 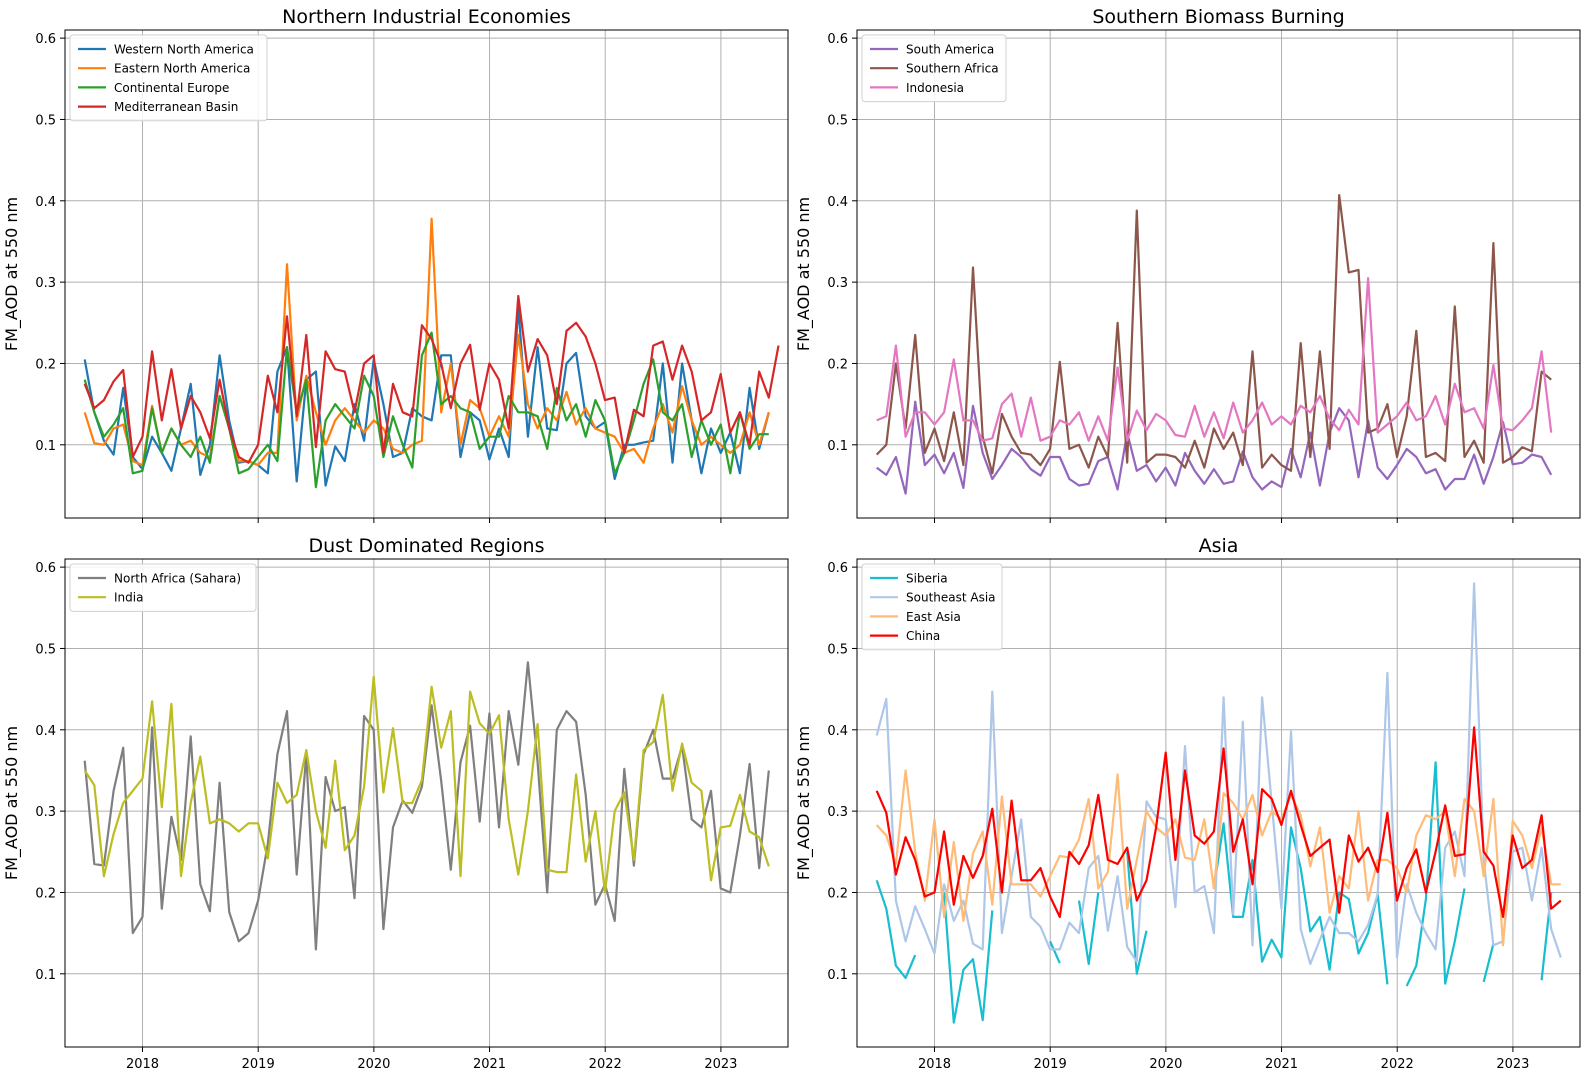 I want to click on chart-1-y-tick-label: 0.5, so click(x=45, y=120).